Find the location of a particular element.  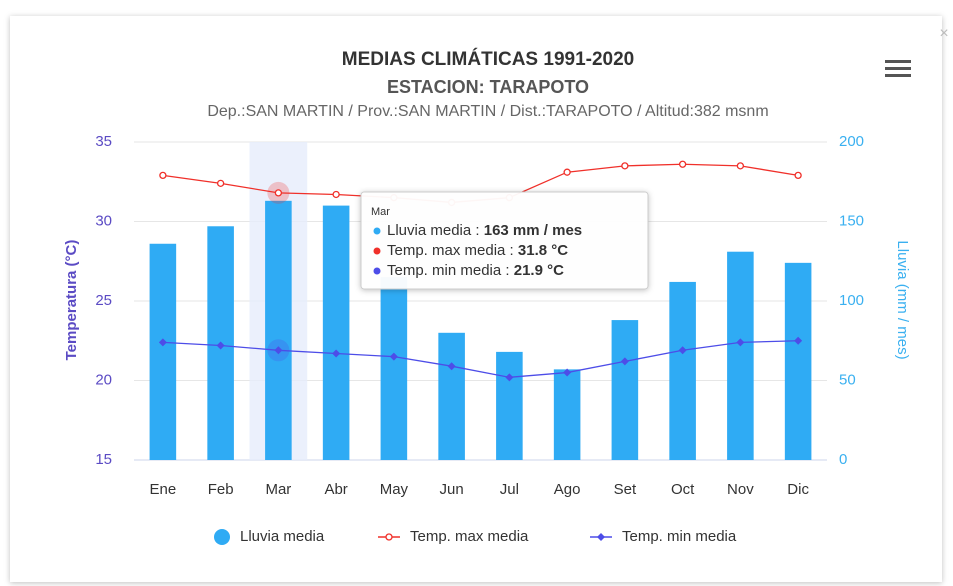

y2-tick-label: 50 is located at coordinates (847, 379).